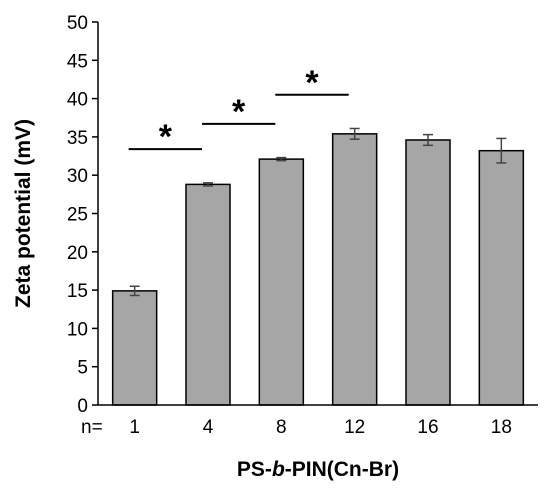  What do you see at coordinates (320, 427) in the screenshot?
I see `x-axis-ticks: 1 4 8 12 16 18` at bounding box center [320, 427].